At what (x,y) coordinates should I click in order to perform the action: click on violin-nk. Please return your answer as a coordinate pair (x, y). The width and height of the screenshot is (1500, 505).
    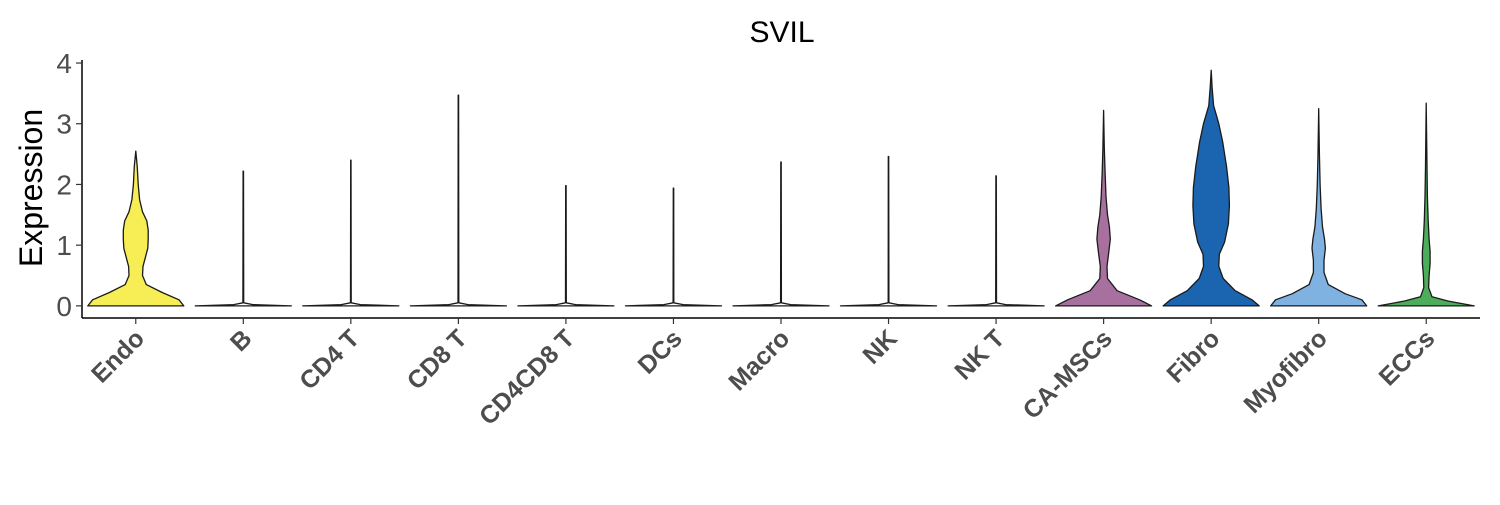
    Looking at the image, I should click on (888, 231).